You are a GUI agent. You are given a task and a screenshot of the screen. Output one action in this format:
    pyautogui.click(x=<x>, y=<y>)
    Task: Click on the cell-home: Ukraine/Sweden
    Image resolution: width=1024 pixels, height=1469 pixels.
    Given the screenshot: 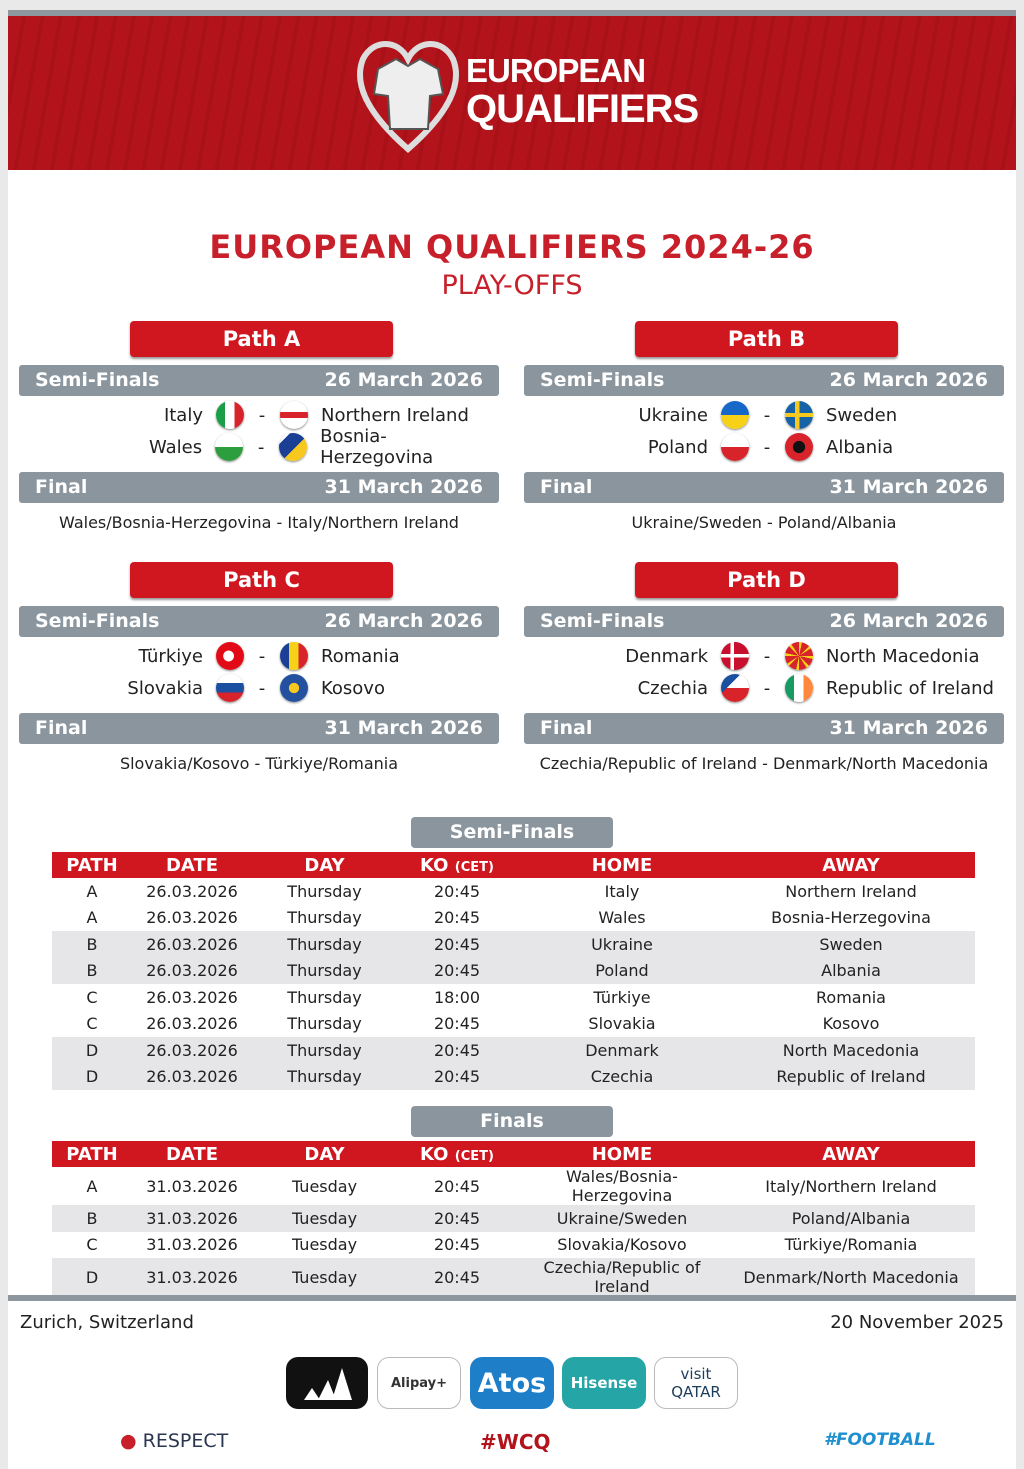 What is the action you would take?
    pyautogui.click(x=622, y=1218)
    